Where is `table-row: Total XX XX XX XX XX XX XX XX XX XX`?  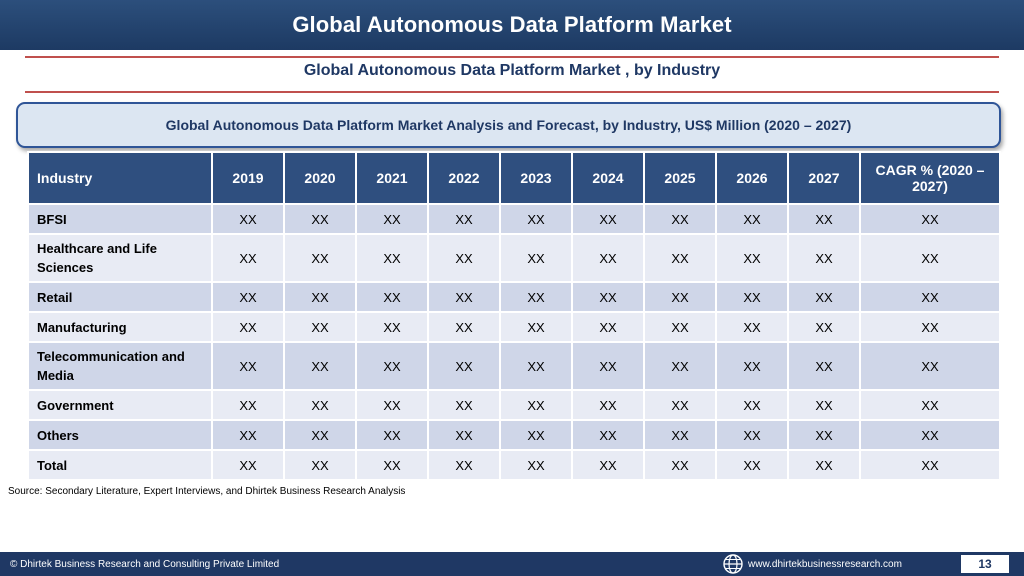 table-row: Total XX XX XX XX XX XX XX XX XX XX is located at coordinates (514, 465).